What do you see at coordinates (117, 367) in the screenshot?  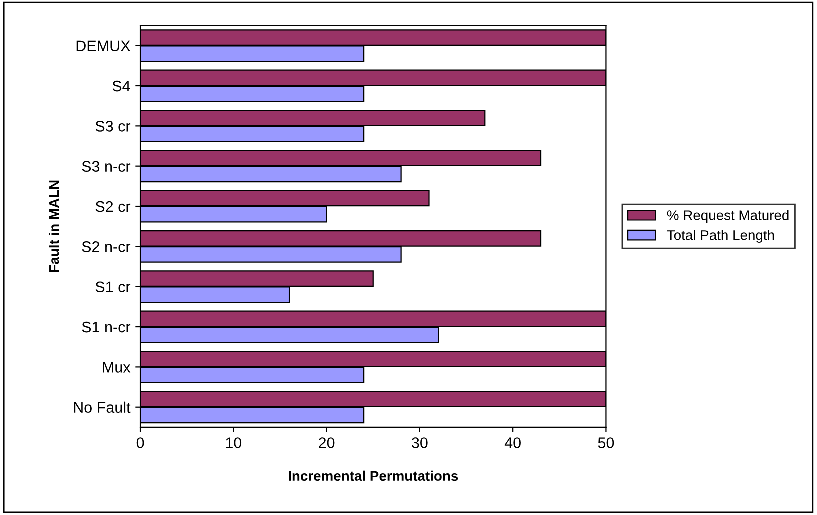 I see `y-tick-label: Mux` at bounding box center [117, 367].